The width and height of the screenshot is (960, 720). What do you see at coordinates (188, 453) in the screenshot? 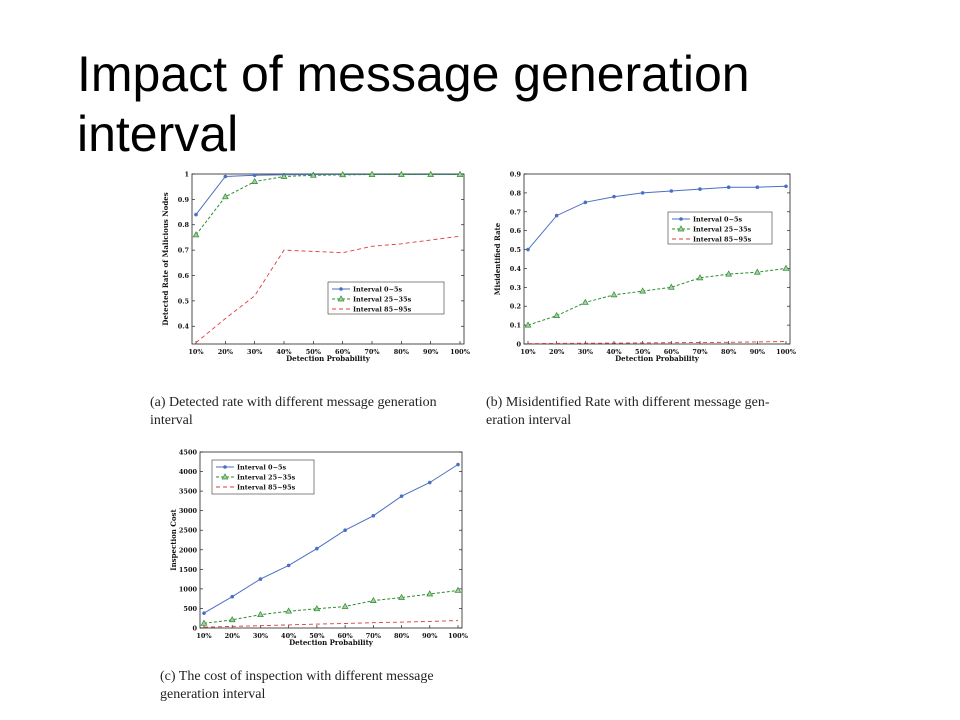
I see `y-tick-label: 4500` at bounding box center [188, 453].